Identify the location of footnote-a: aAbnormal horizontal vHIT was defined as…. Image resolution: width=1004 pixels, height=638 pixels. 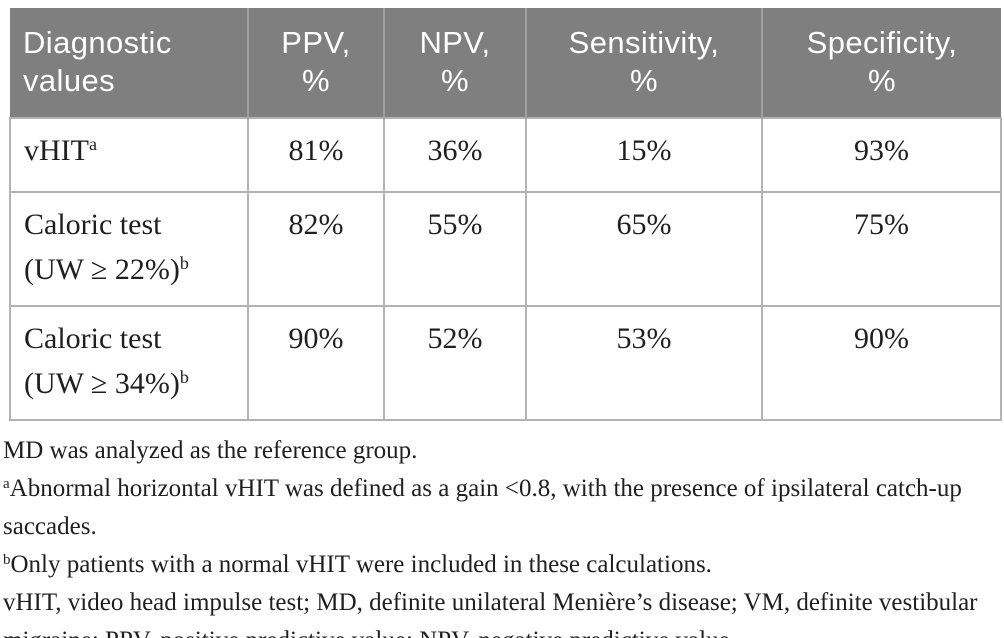
(502, 508).